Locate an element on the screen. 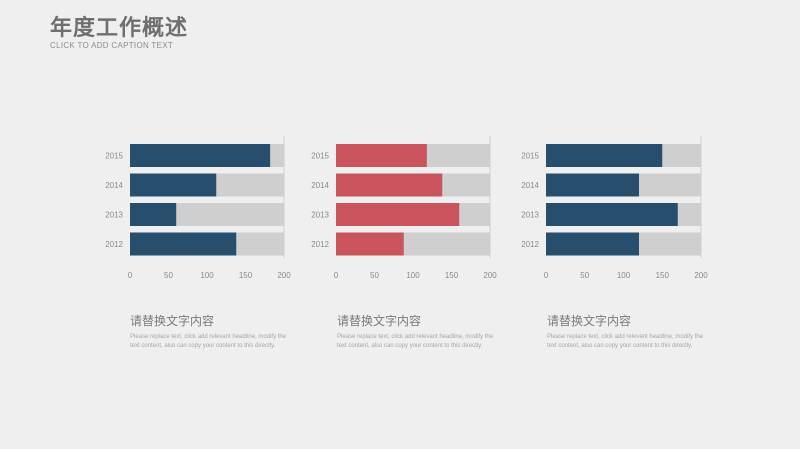 This screenshot has width=800, height=449. page-title: 年度工作概述 is located at coordinates (119, 28).